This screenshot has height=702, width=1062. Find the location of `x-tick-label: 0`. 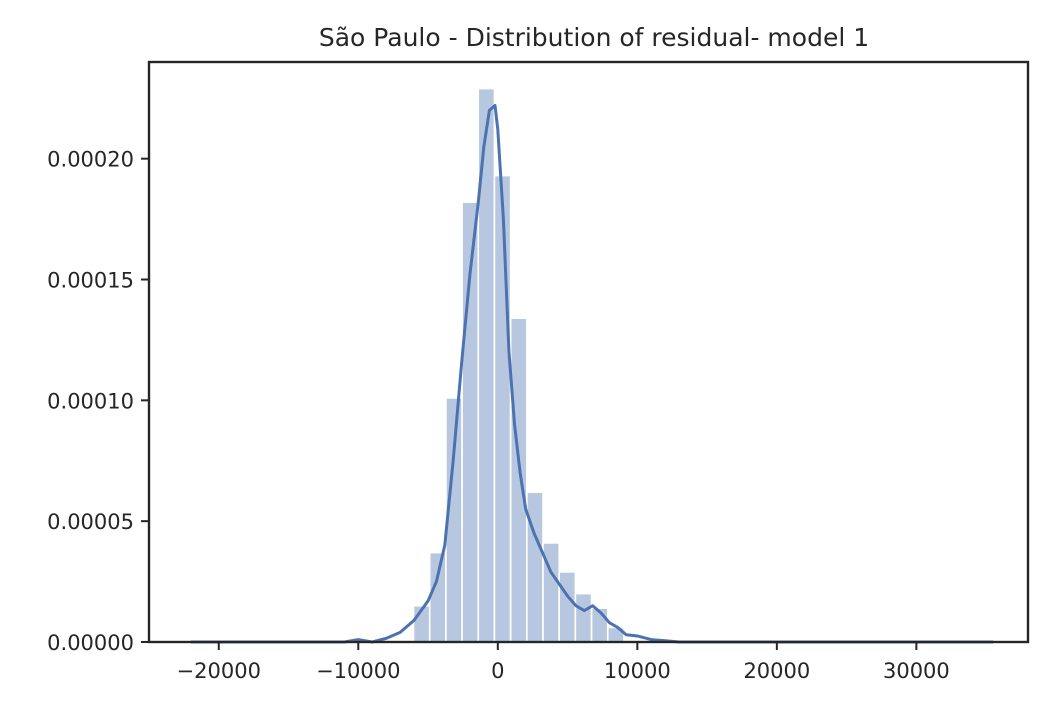

x-tick-label: 0 is located at coordinates (497, 671).